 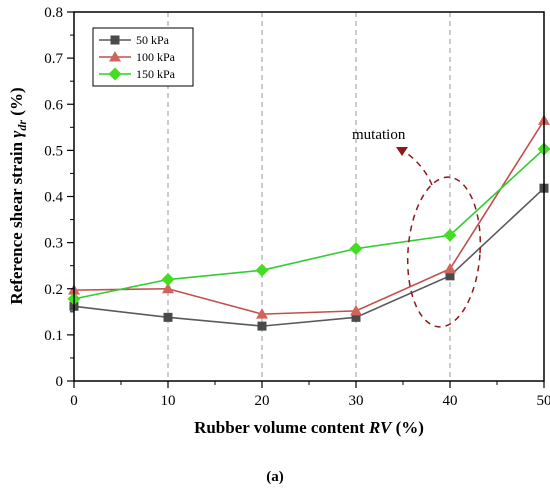 I want to click on x-tick-label: 20, so click(x=262, y=401).